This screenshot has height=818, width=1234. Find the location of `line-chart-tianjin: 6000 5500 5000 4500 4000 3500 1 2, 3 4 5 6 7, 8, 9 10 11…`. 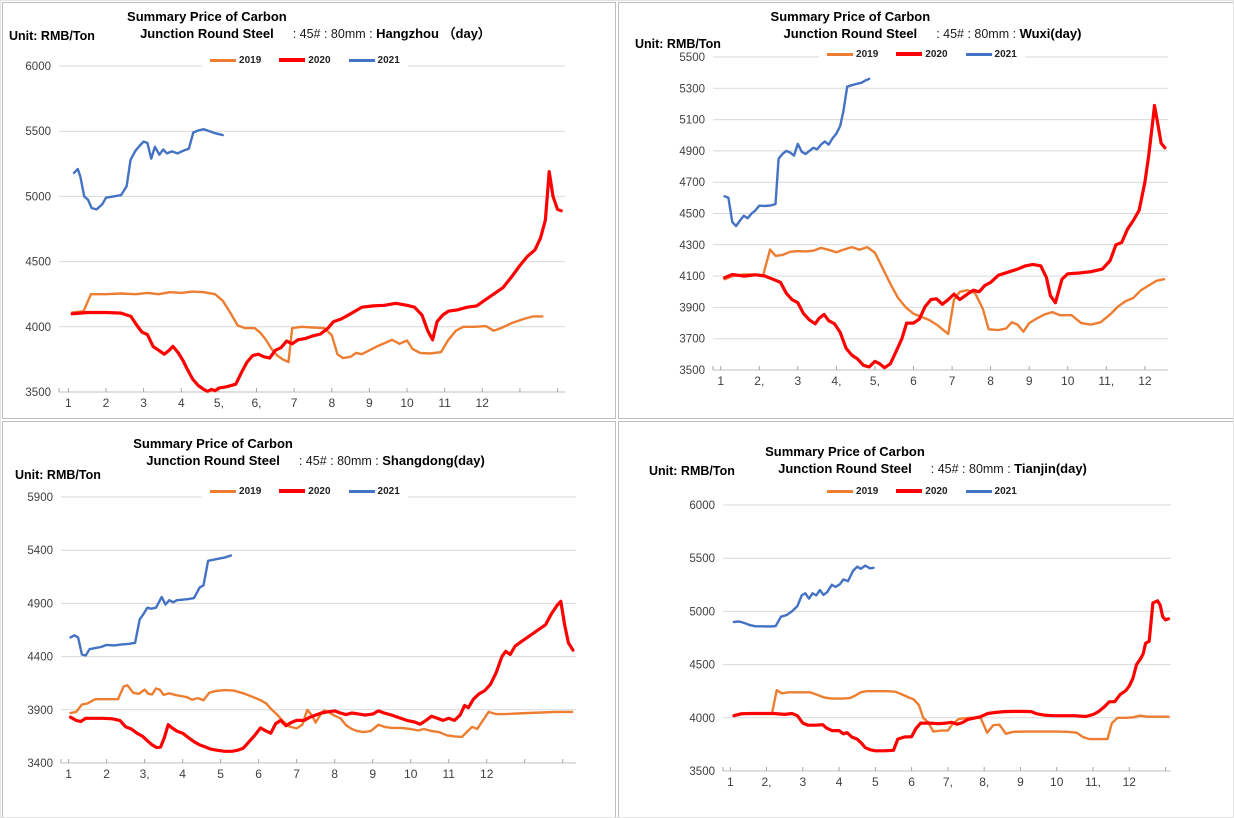

line-chart-tianjin: 6000 5500 5000 4500 4000 3500 1 2, 3 4 5 6 7, 8, 9 10 11… is located at coordinates (930, 644).